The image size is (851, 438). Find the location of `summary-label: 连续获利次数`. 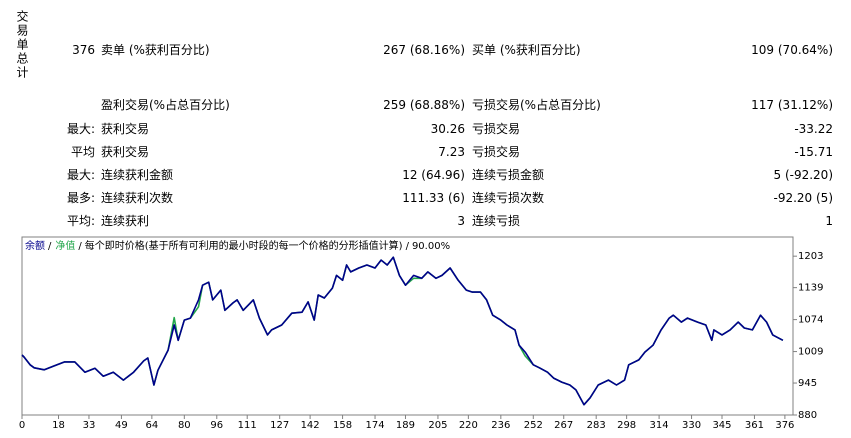

summary-label: 连续获利次数 is located at coordinates (137, 198).